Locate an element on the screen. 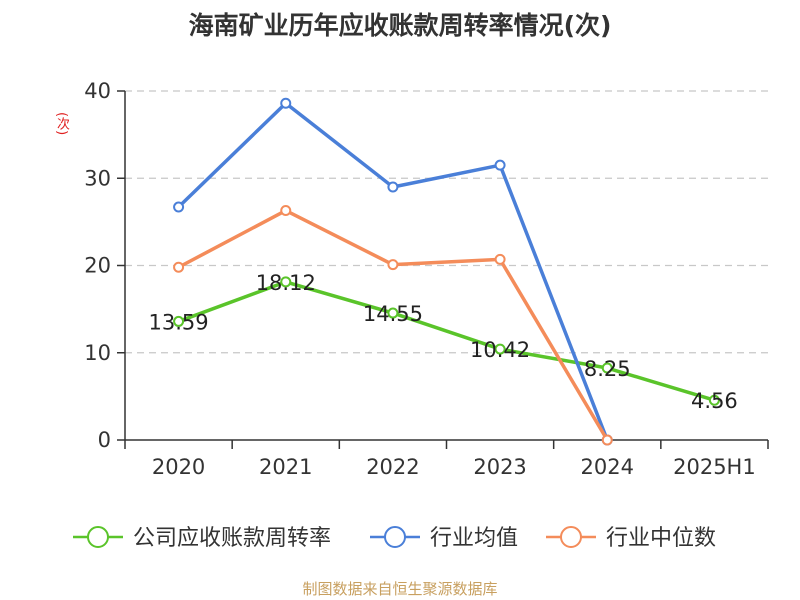 This screenshot has width=800, height=600. data-label: 8.25 is located at coordinates (607, 369).